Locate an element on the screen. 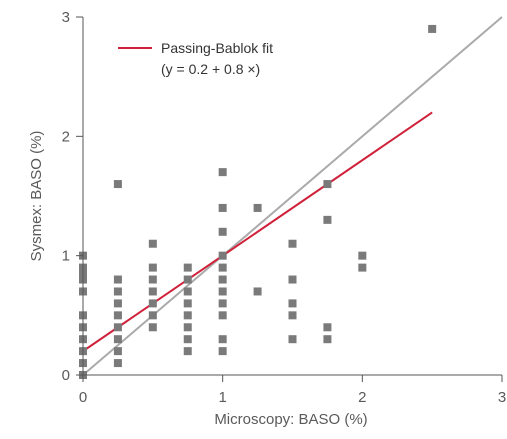 The height and width of the screenshot is (439, 507). y-tick-label: 3 is located at coordinates (66, 17).